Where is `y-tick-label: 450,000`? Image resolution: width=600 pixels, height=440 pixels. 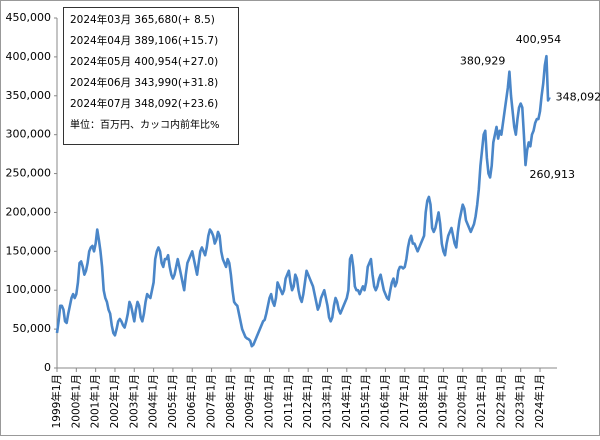
y-tick-label: 450,000 is located at coordinates (29, 17).